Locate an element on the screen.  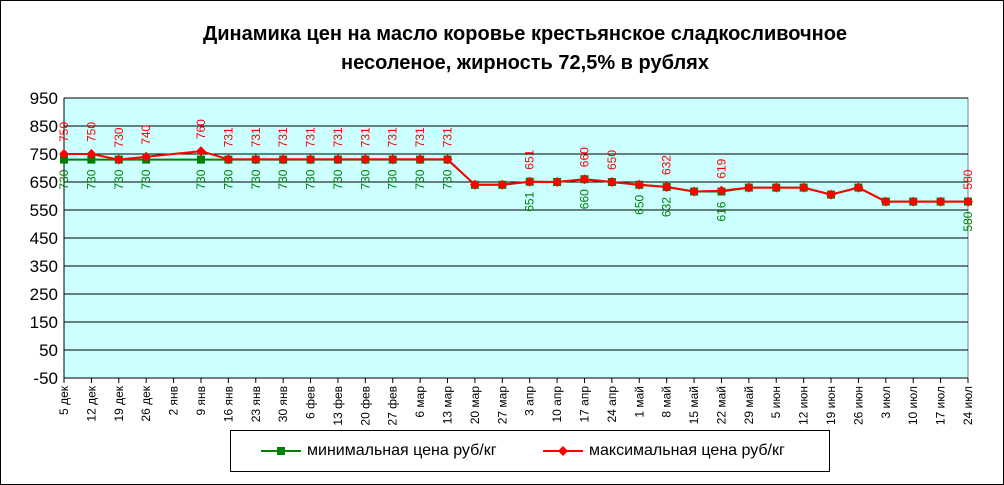
y-tick-label: 50 is located at coordinates (48, 350).